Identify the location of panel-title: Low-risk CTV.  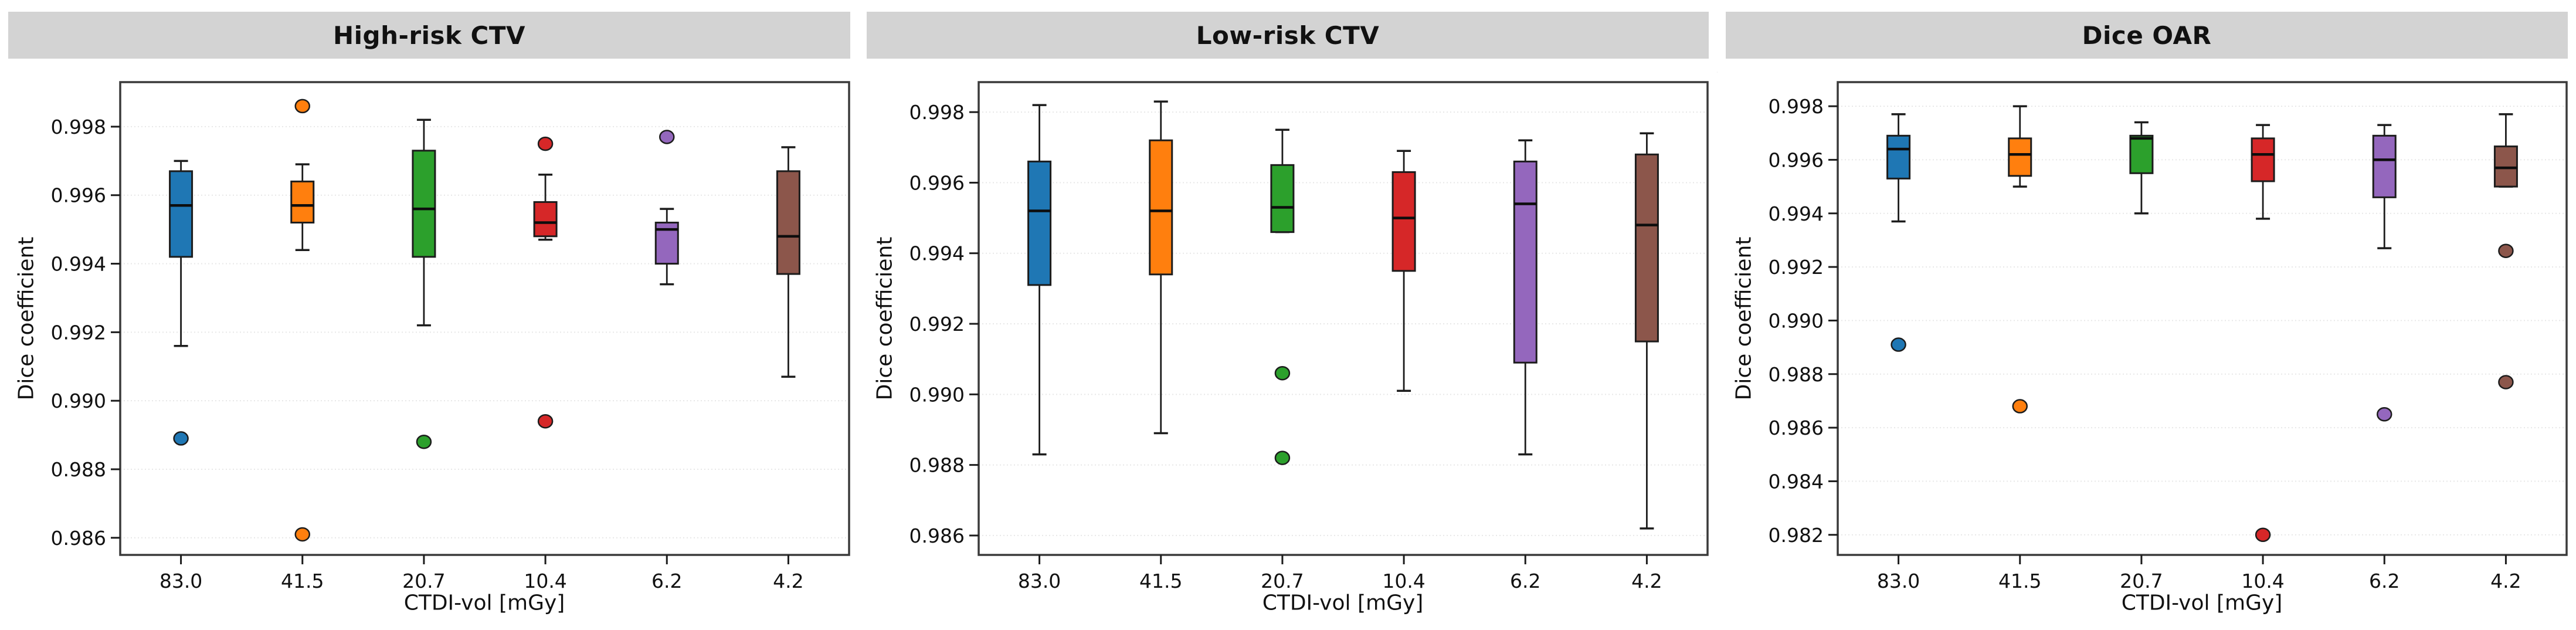
(1288, 35).